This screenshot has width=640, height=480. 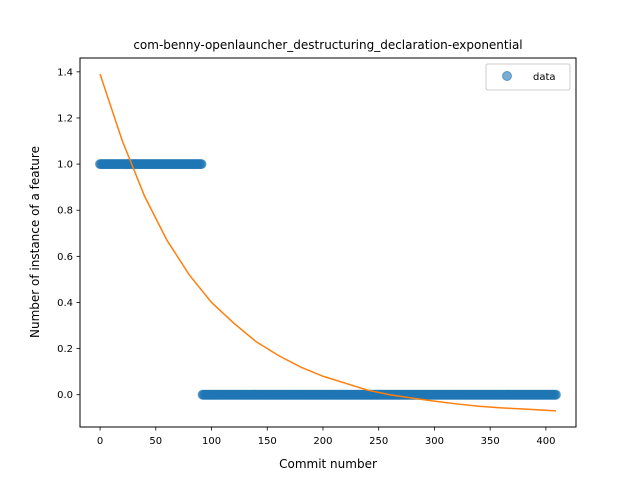 What do you see at coordinates (490, 441) in the screenshot?
I see `x-tick-label: 350` at bounding box center [490, 441].